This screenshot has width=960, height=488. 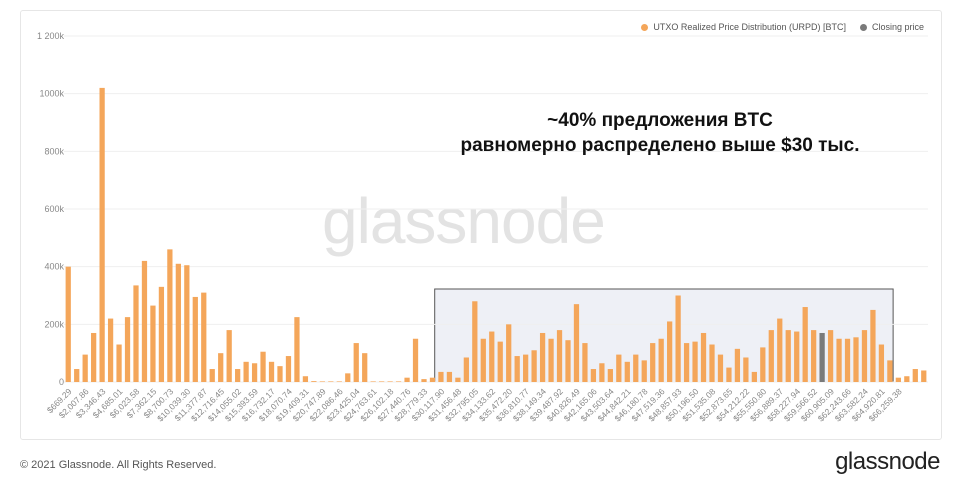 I want to click on copyright: © 2021 Glassnode. All Rights Reserved., so click(x=118, y=465).